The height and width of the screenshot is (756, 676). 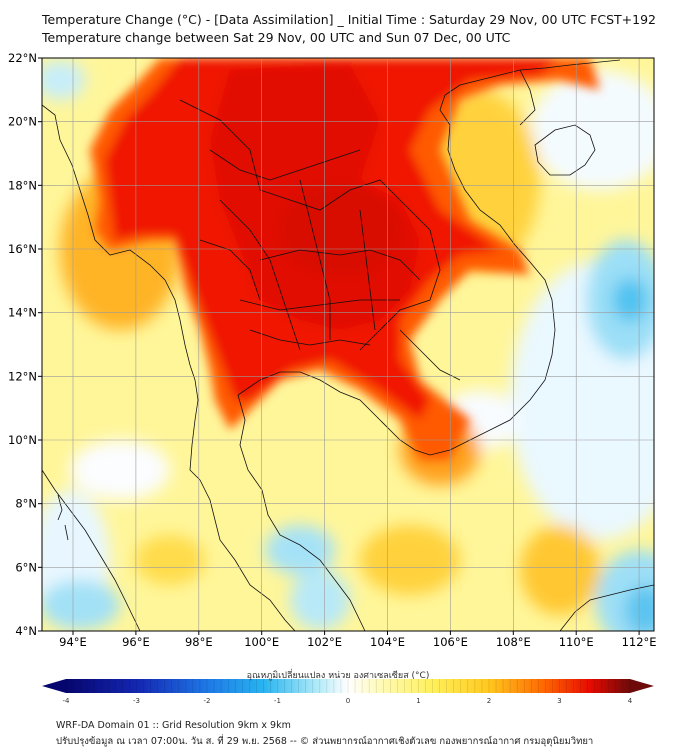 I want to click on colorbar-tick-label: -2, so click(x=207, y=701).